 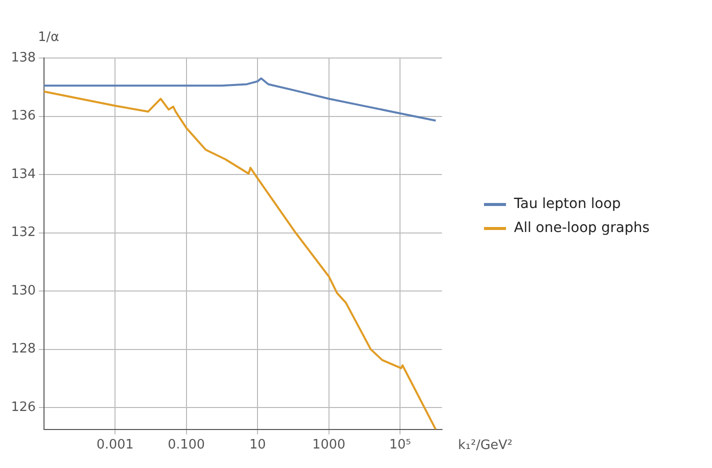 What do you see at coordinates (23, 116) in the screenshot?
I see `y-tick-label: 136` at bounding box center [23, 116].